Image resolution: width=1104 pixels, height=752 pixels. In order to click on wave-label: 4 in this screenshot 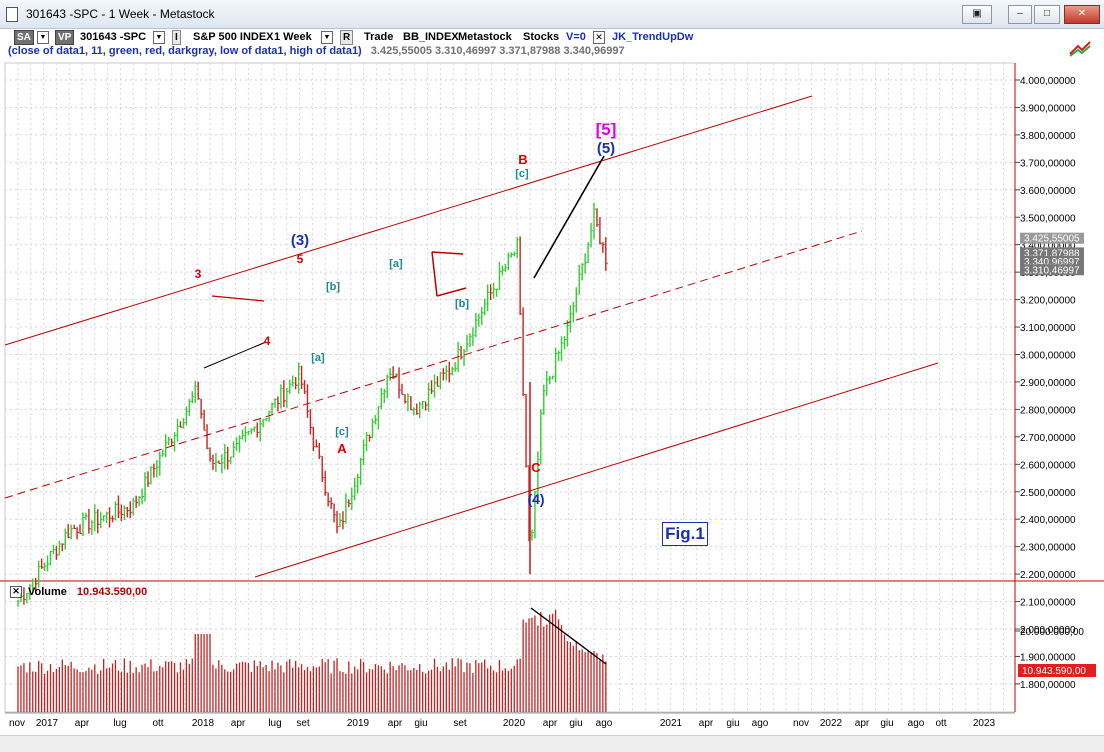, I will do `click(267, 341)`.